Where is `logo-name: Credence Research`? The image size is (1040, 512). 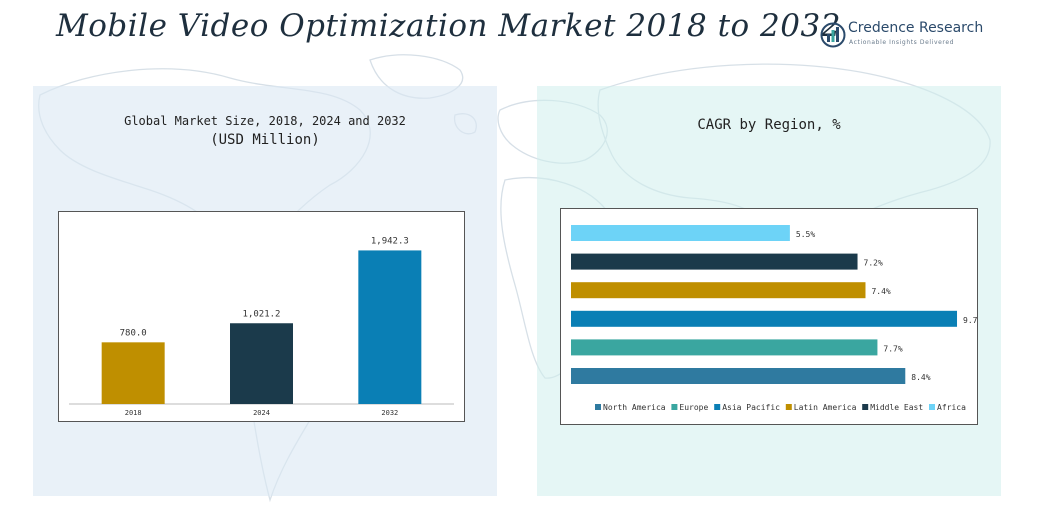
logo-name: Credence Research is located at coordinates (916, 28).